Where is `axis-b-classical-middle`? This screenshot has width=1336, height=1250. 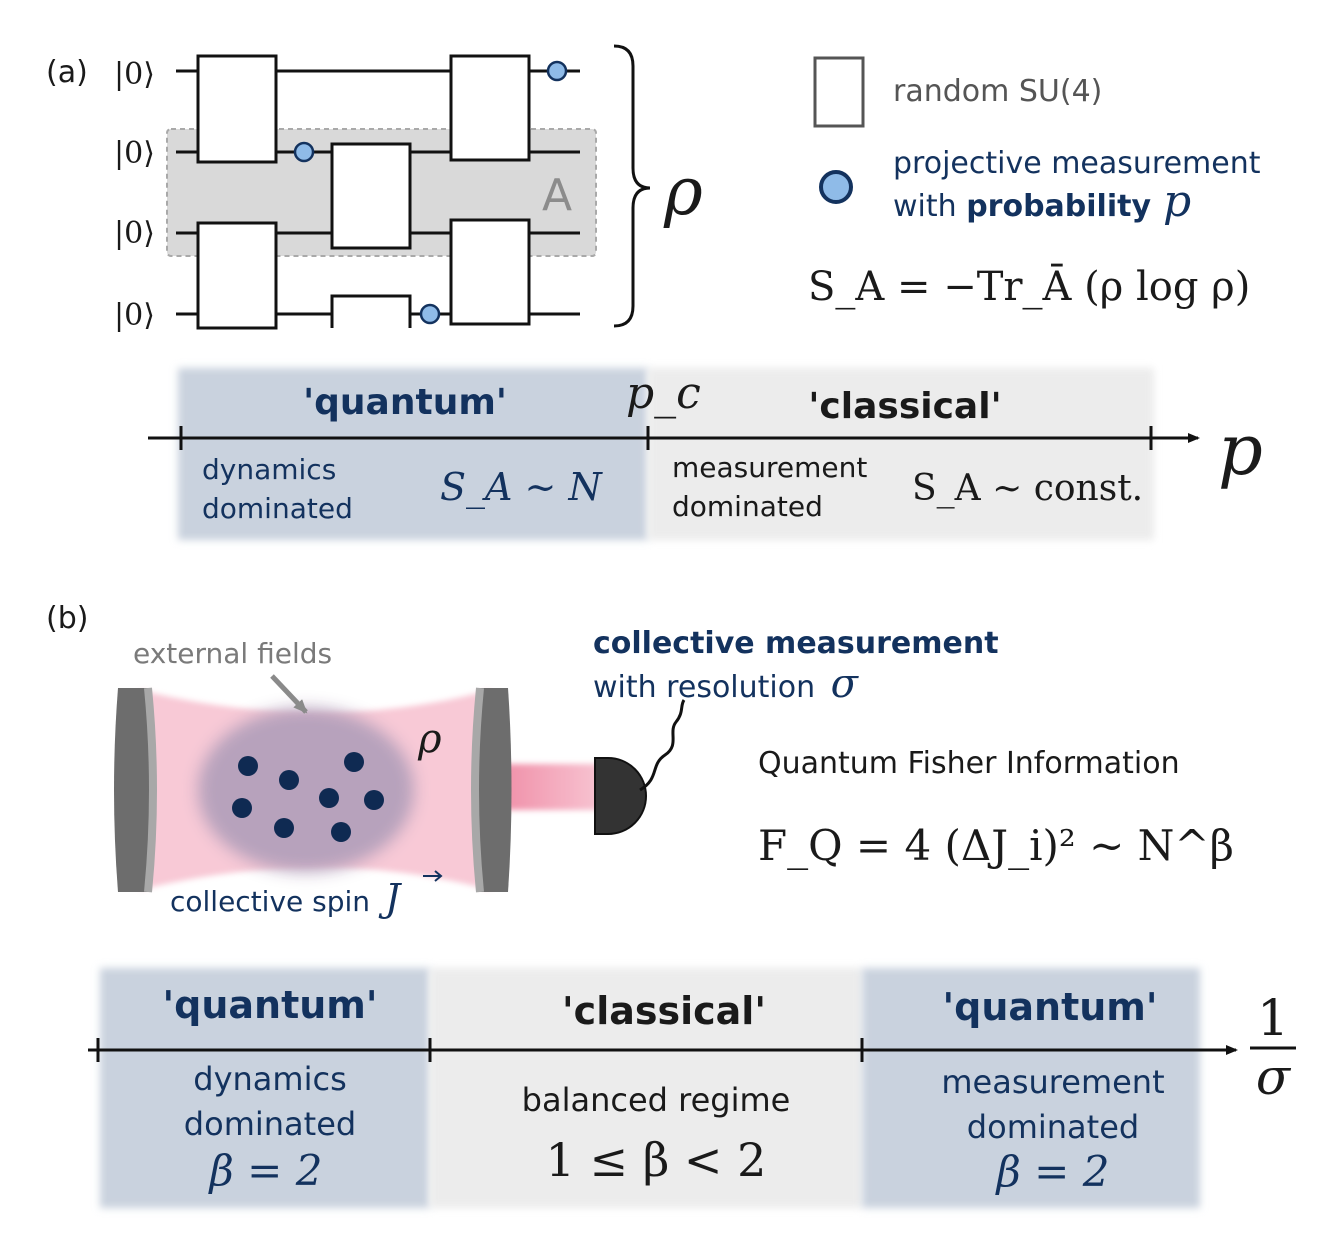 axis-b-classical-middle is located at coordinates (646, 1088).